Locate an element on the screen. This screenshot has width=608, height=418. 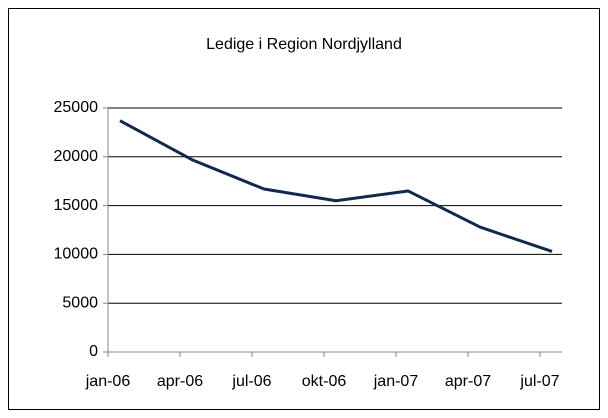
y-tick-label: 0 is located at coordinates (93, 351).